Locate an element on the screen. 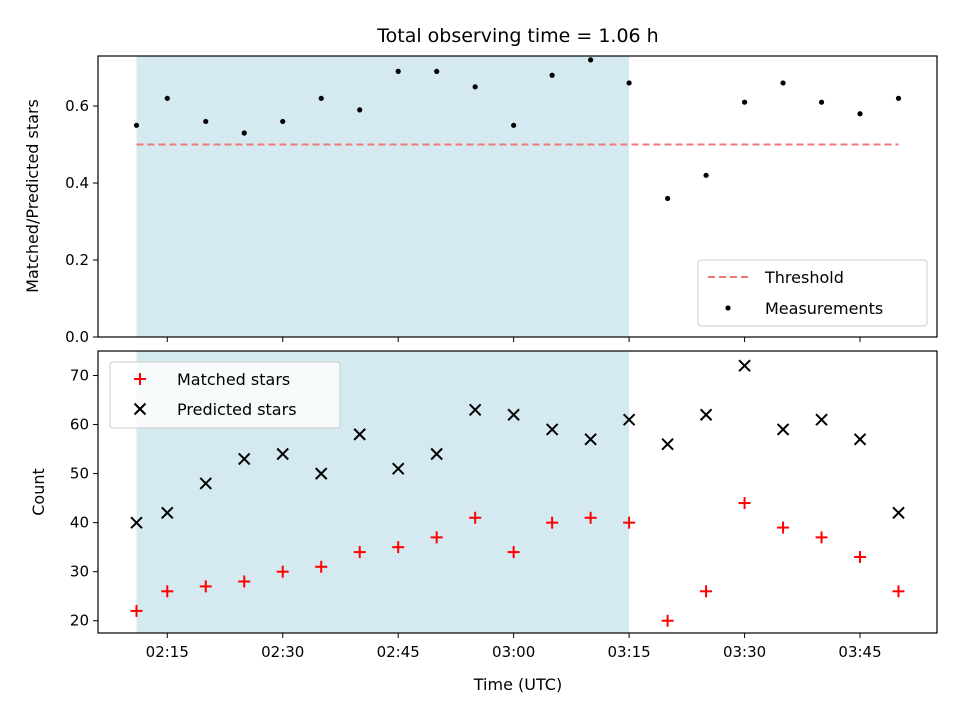 This screenshot has height=720, width=960. x-tick-label: 02:45 is located at coordinates (398, 652).